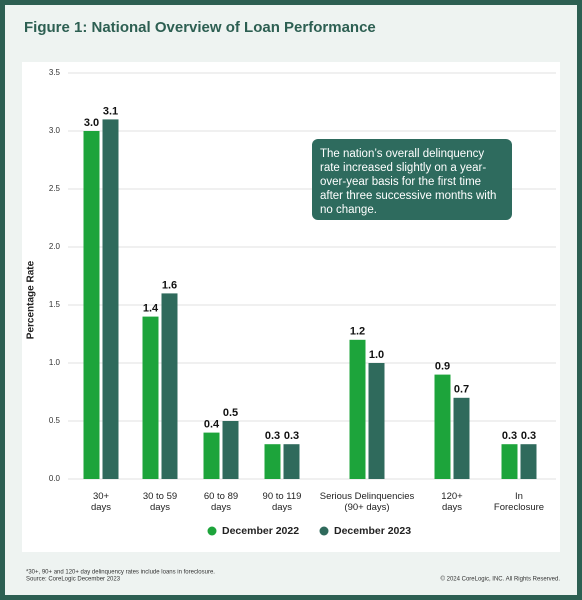  Describe the element at coordinates (55, 478) in the screenshot. I see `y-tick-label: 0.0` at that location.